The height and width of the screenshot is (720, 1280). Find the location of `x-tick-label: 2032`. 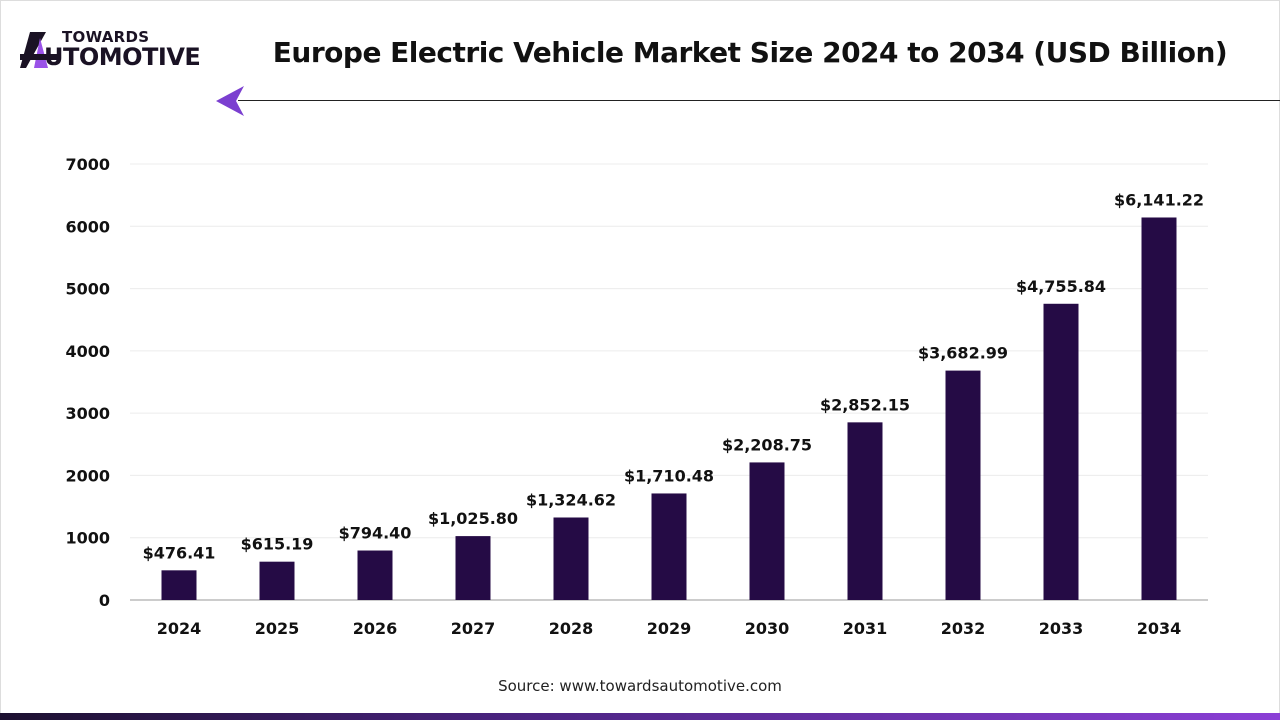

x-tick-label: 2032 is located at coordinates (963, 628).